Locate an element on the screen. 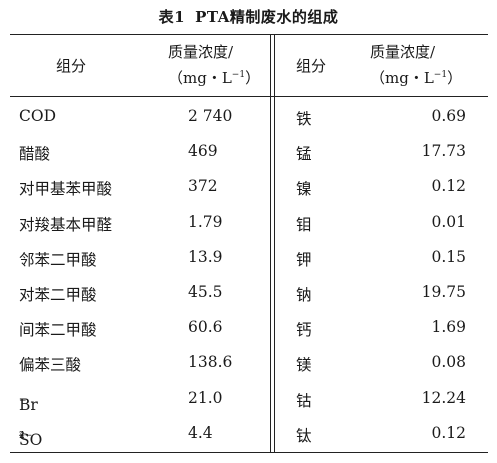  header-component-right-label: 组分 is located at coordinates (311, 65).